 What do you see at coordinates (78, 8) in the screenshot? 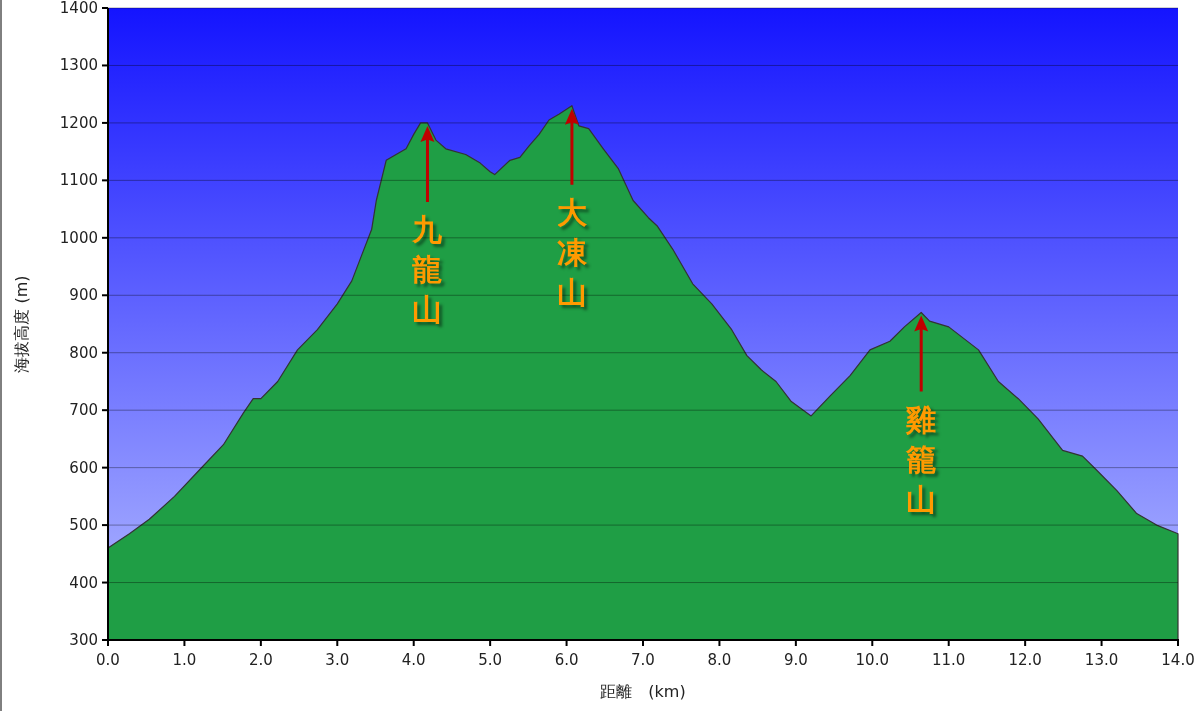
I see `y-tick-label: 1400` at bounding box center [78, 8].